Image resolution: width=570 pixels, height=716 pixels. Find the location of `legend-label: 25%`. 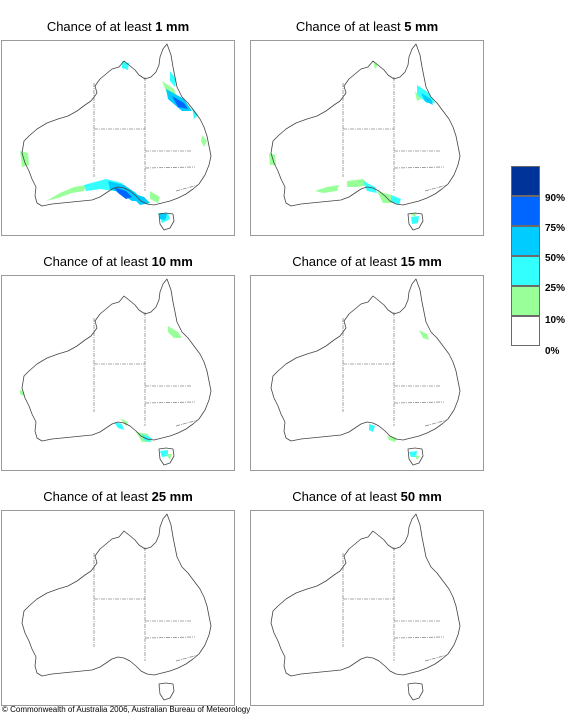

legend-label: 25% is located at coordinates (555, 288).